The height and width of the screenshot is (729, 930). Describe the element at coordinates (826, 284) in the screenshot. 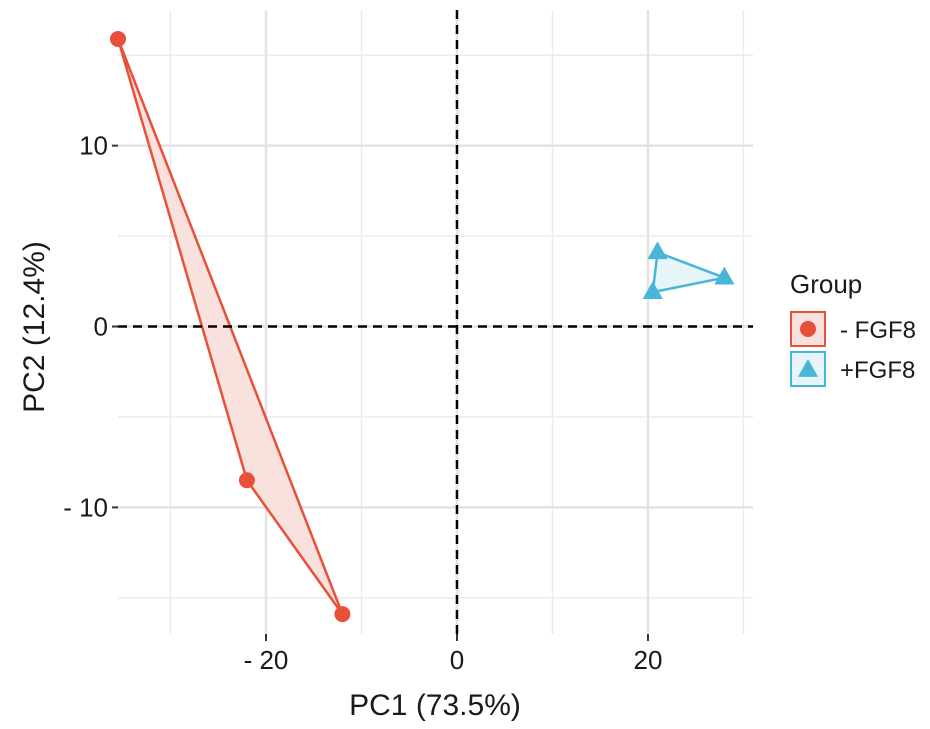

I see `legend-title: Group` at that location.